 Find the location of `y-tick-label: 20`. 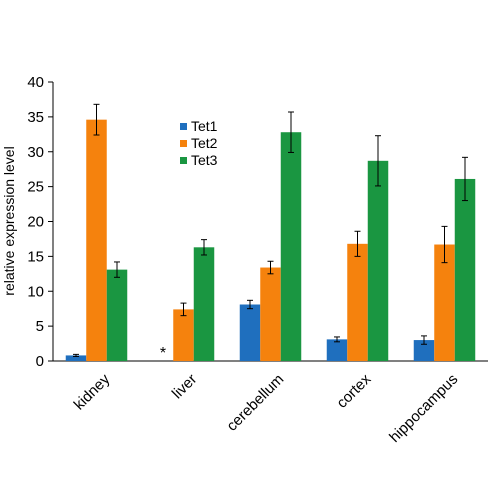

y-tick-label: 20 is located at coordinates (35, 222).